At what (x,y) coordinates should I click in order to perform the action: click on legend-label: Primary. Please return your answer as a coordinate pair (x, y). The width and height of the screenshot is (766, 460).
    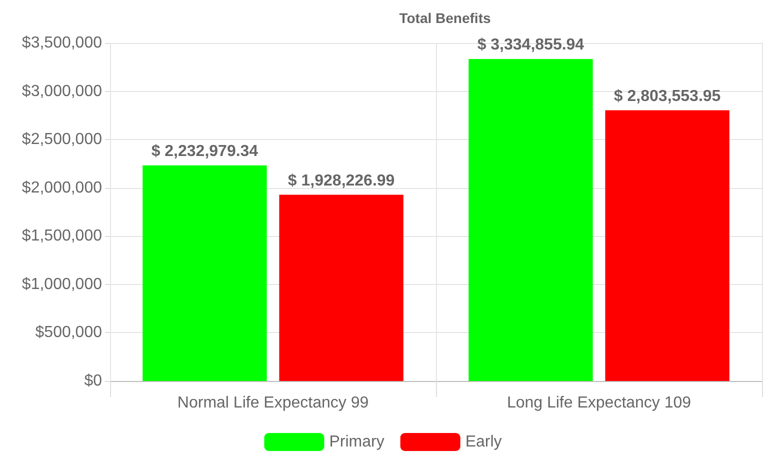
    Looking at the image, I should click on (356, 442).